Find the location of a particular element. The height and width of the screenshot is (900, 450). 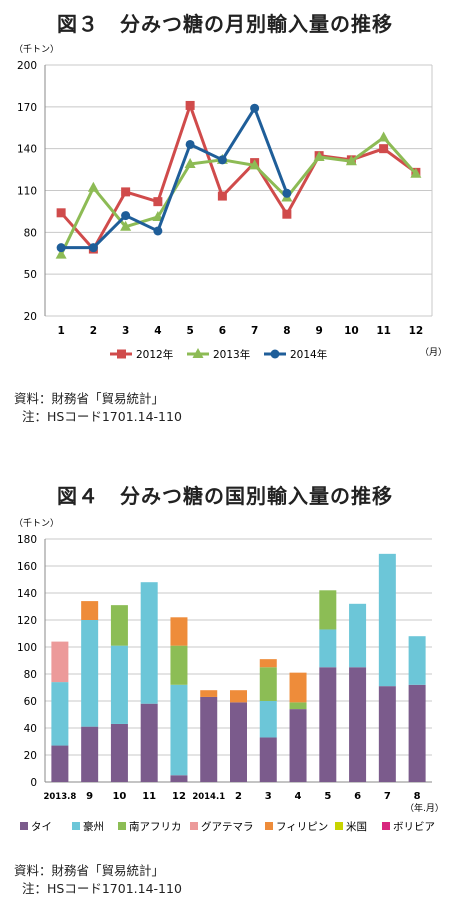

y-tick-label: 60 is located at coordinates (30, 702).